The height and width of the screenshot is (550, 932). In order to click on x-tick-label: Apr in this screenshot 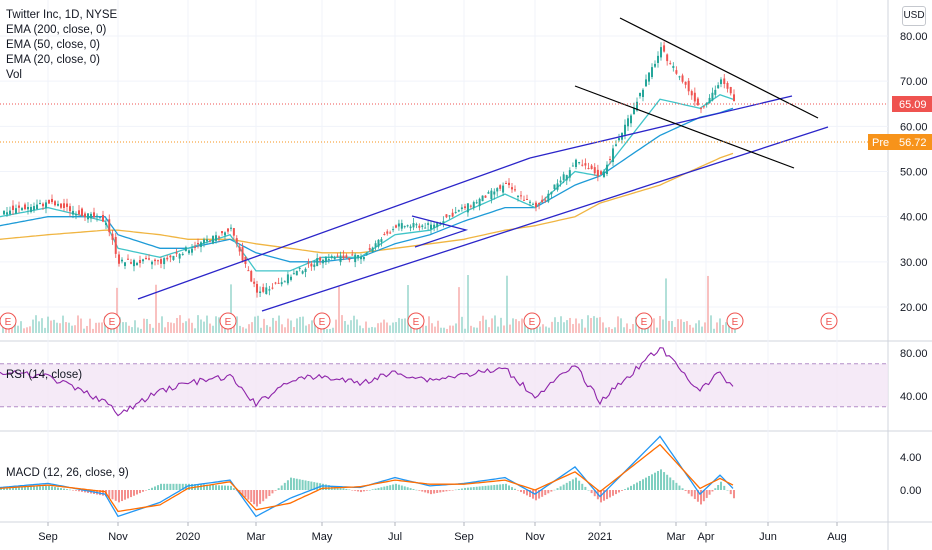, I will do `click(705, 537)`.